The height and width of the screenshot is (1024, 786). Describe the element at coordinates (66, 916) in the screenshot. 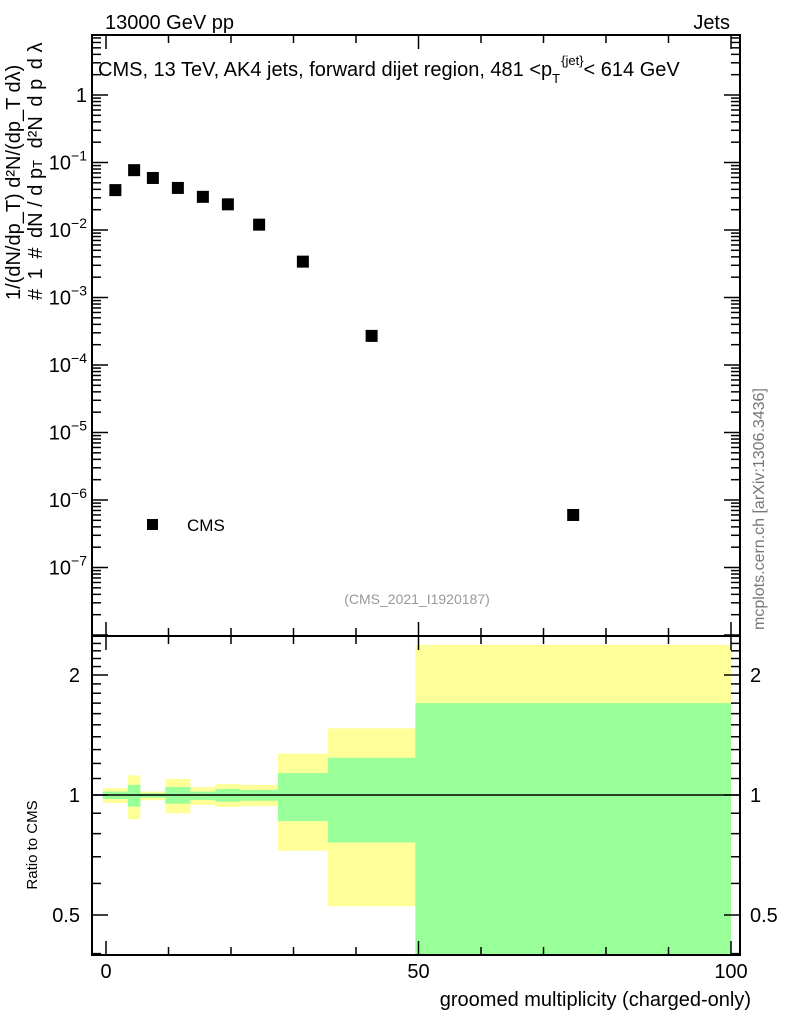

I see `y-tick-label: 0.5` at that location.